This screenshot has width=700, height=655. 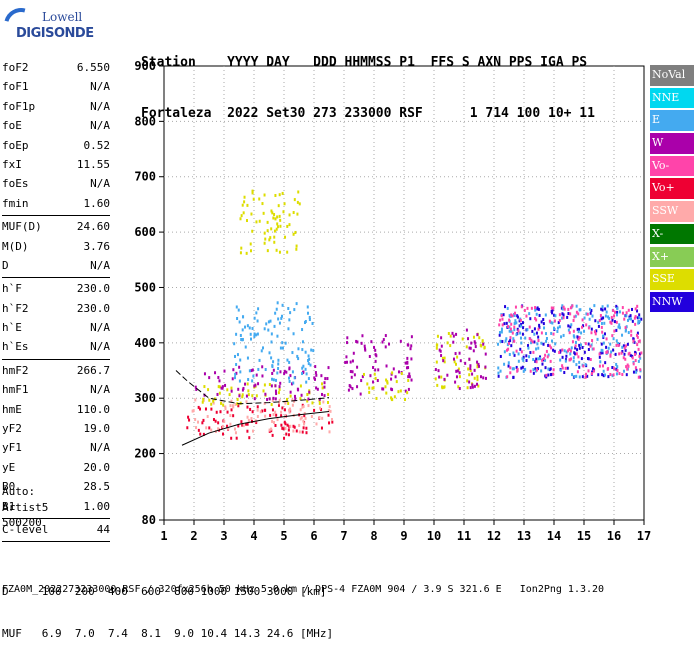 I want to click on param-label: foF1, so click(x=15, y=87).